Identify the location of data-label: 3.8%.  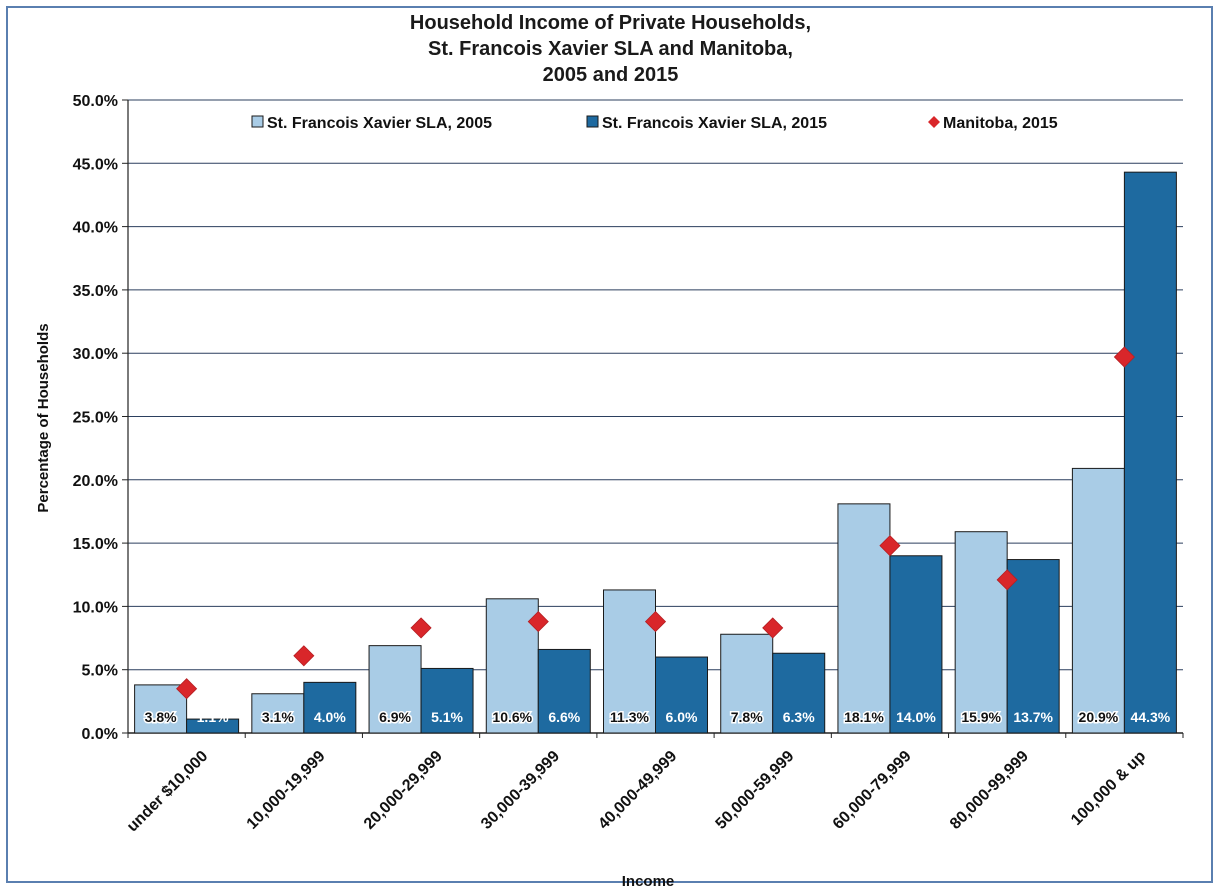
(161, 717).